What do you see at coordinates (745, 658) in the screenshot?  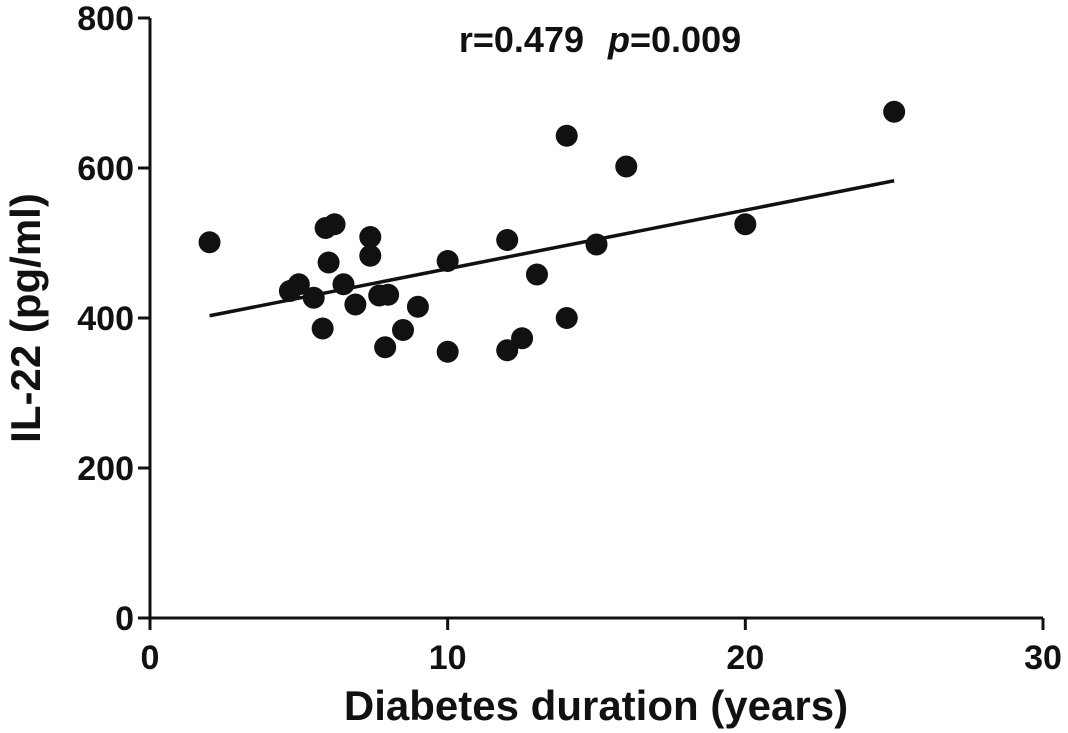 I see `x-tick-label: 20` at bounding box center [745, 658].